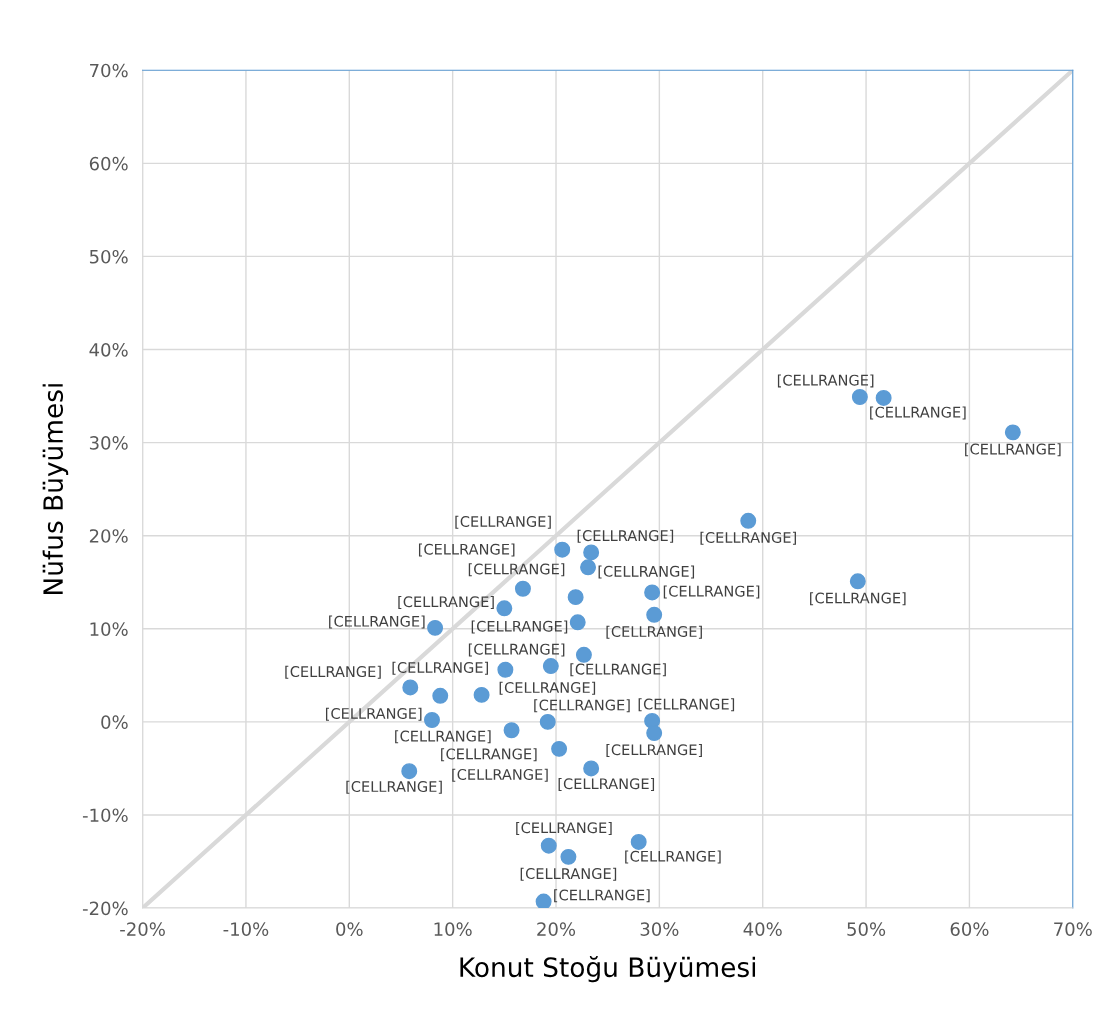 This screenshot has height=1018, width=1114. What do you see at coordinates (109, 70) in the screenshot?
I see `y-tick-label: 70%` at bounding box center [109, 70].